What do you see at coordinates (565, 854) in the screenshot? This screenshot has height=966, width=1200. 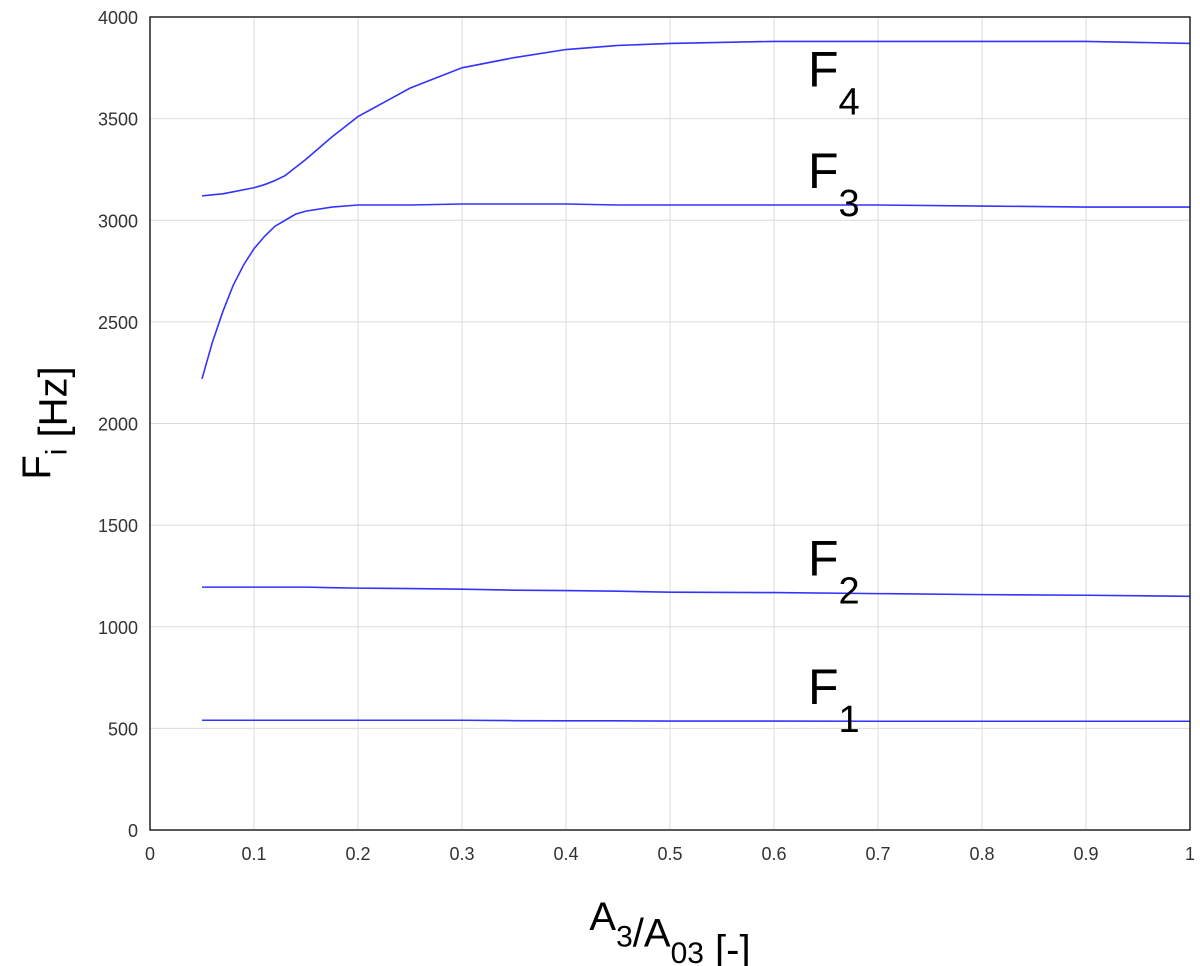 I see `x-tick-label: 0.4` at bounding box center [565, 854].